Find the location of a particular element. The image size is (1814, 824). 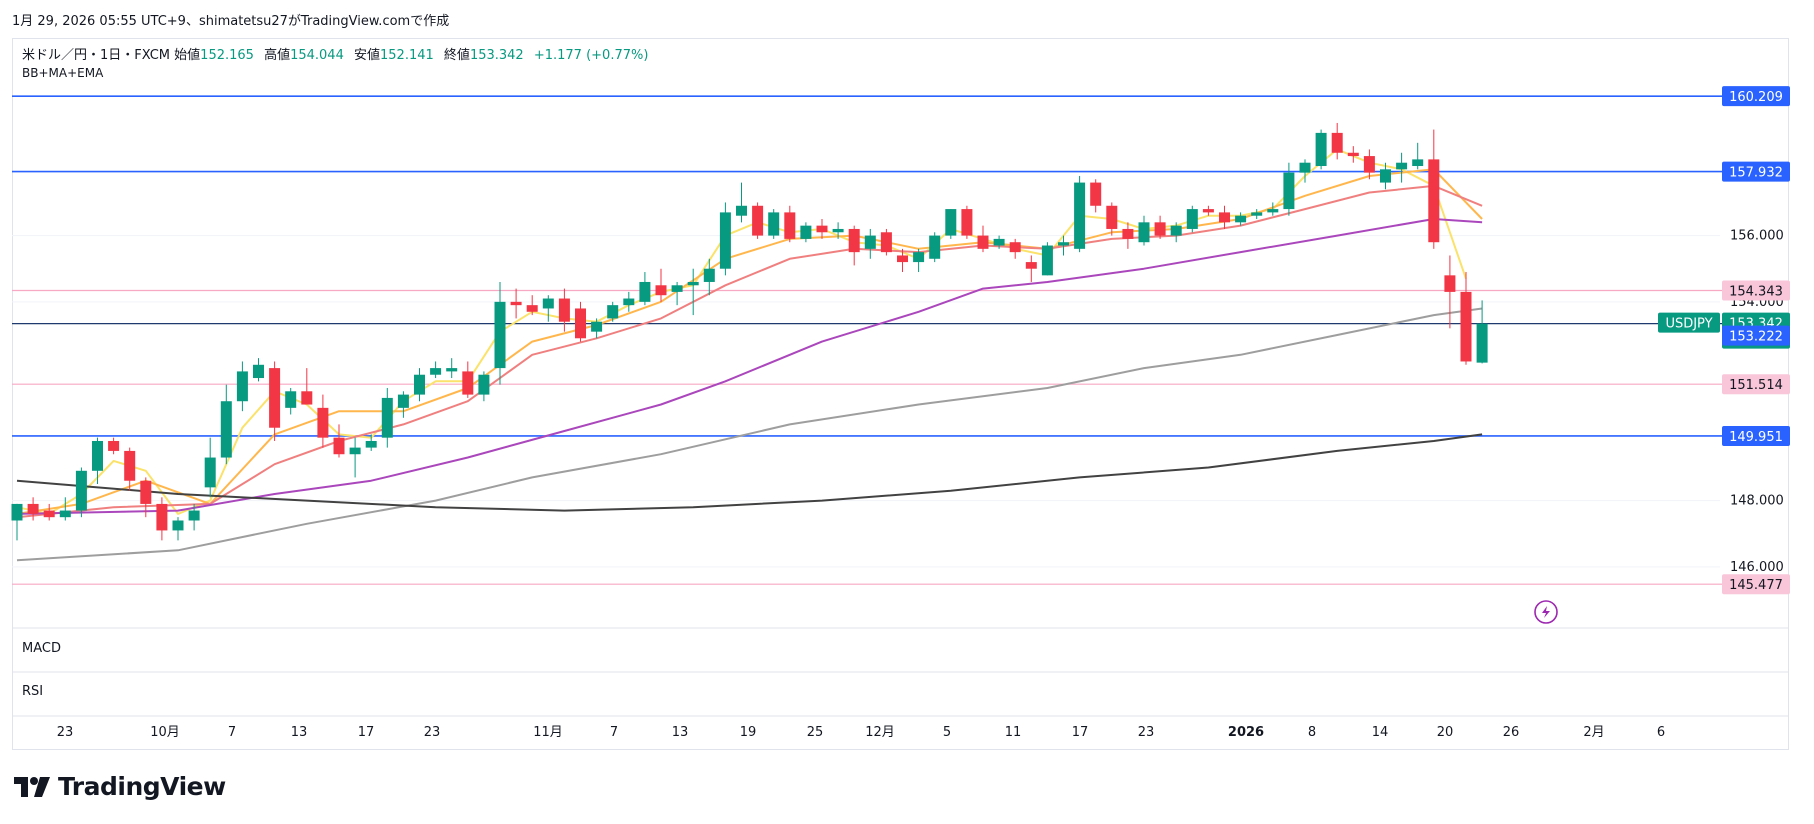

bid-price-tag is located at coordinates (1756, 335).